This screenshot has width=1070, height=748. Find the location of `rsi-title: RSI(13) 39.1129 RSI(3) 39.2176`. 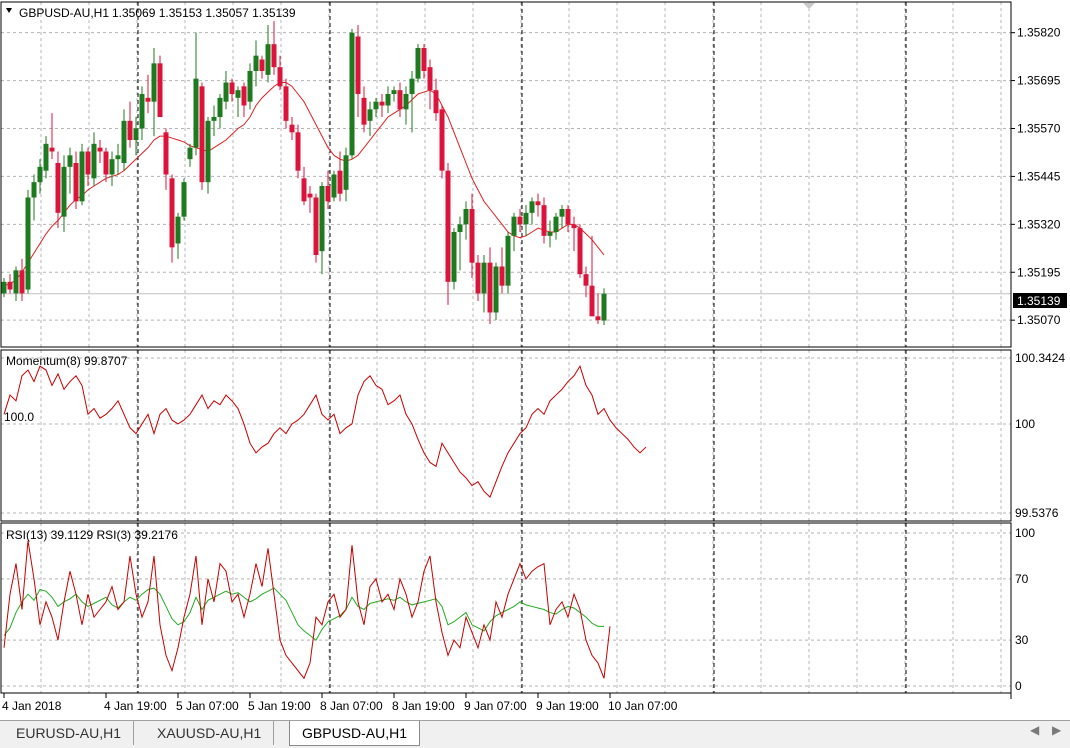

rsi-title: RSI(13) 39.1129 RSI(3) 39.2176 is located at coordinates (92, 535).